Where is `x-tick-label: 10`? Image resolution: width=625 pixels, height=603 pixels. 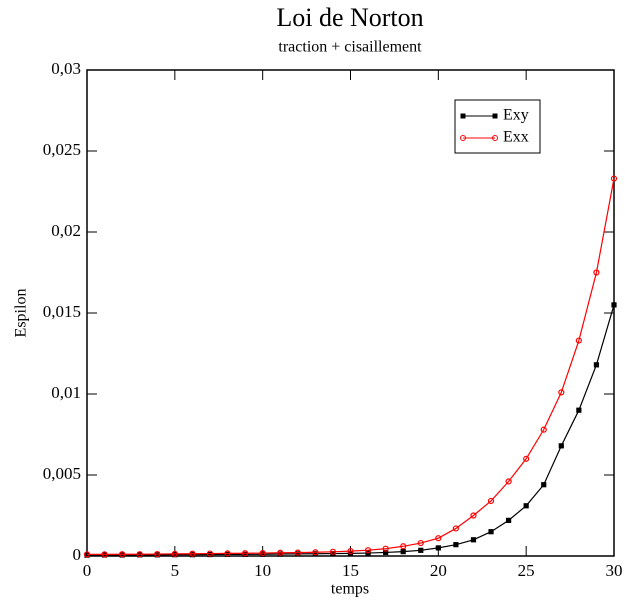 x-tick-label: 10 is located at coordinates (262, 570).